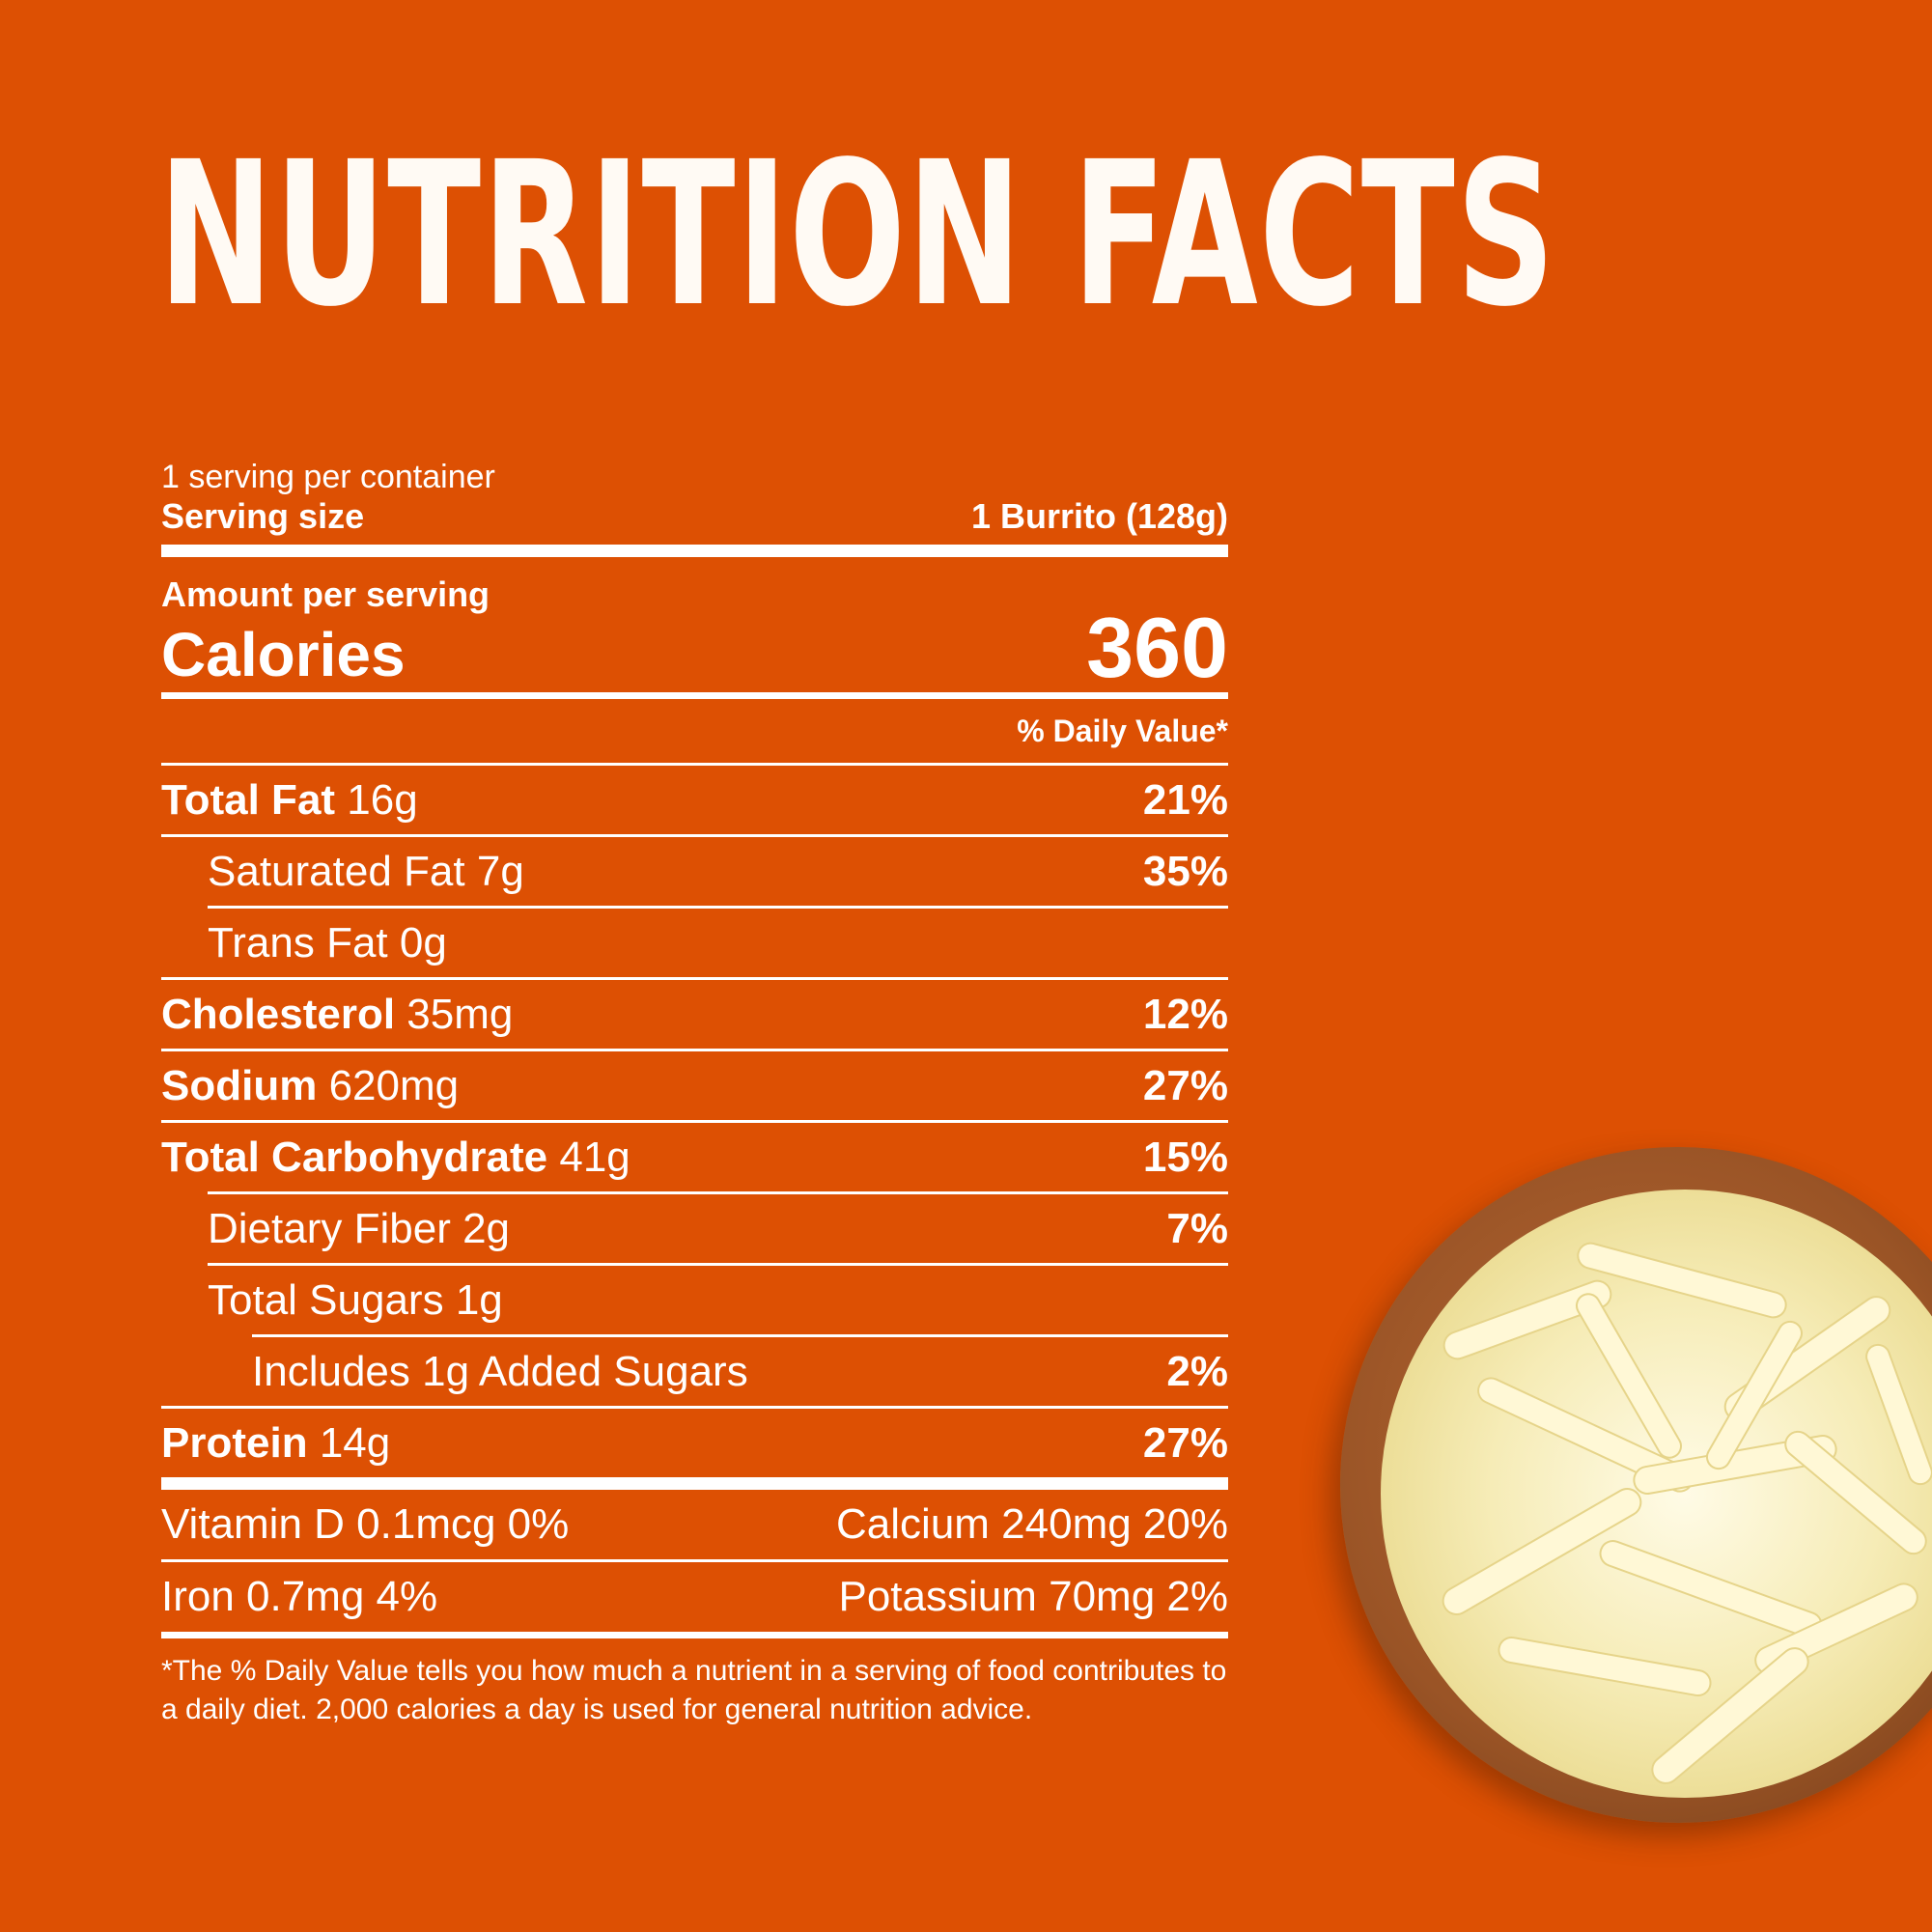  What do you see at coordinates (694, 1157) in the screenshot?
I see `nutrient-row-total-carbohydrate: Total Carbohydrate 41g 15%` at bounding box center [694, 1157].